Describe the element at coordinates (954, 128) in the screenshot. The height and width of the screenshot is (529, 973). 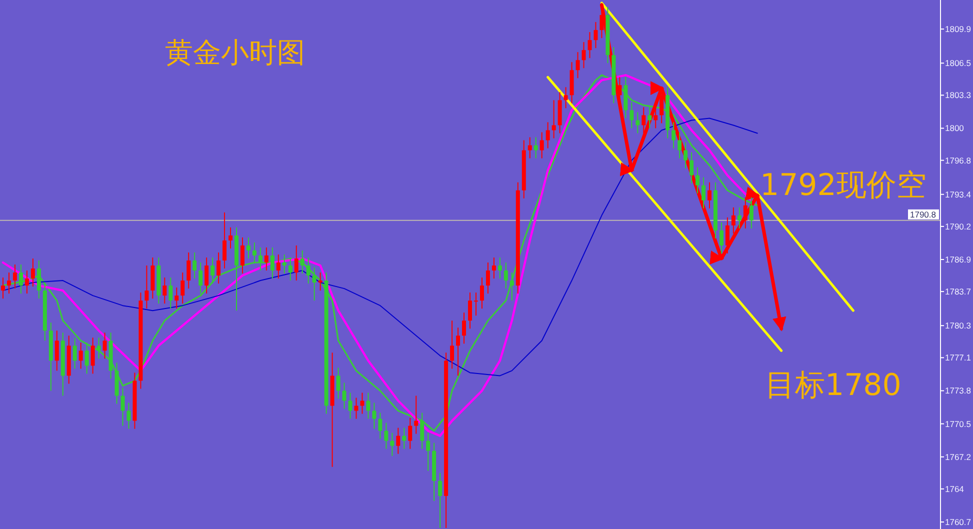
I see `y-tick-label: 1800` at that location.